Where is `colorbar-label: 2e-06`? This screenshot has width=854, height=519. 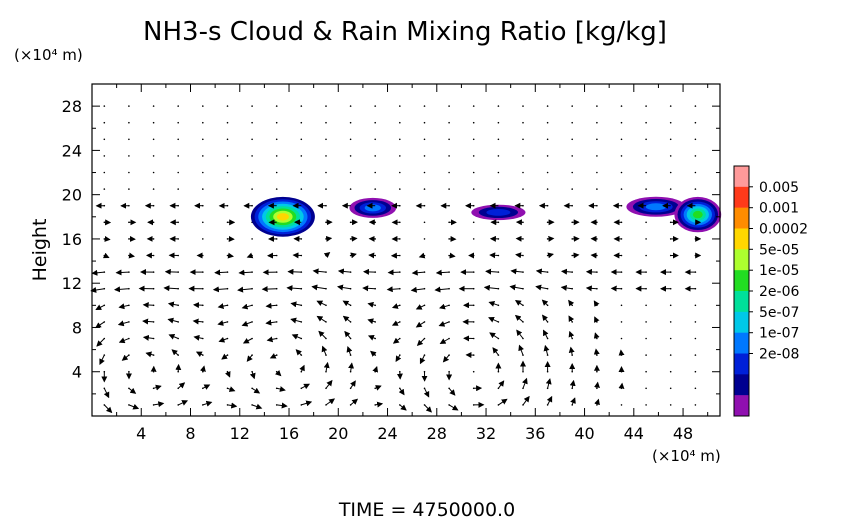
colorbar-label: 2e-06 is located at coordinates (779, 292).